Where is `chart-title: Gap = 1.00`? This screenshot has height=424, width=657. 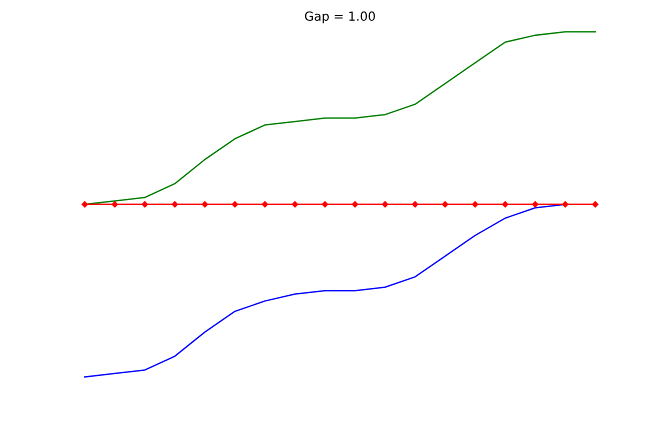
chart-title: Gap = 1.00 is located at coordinates (339, 17).